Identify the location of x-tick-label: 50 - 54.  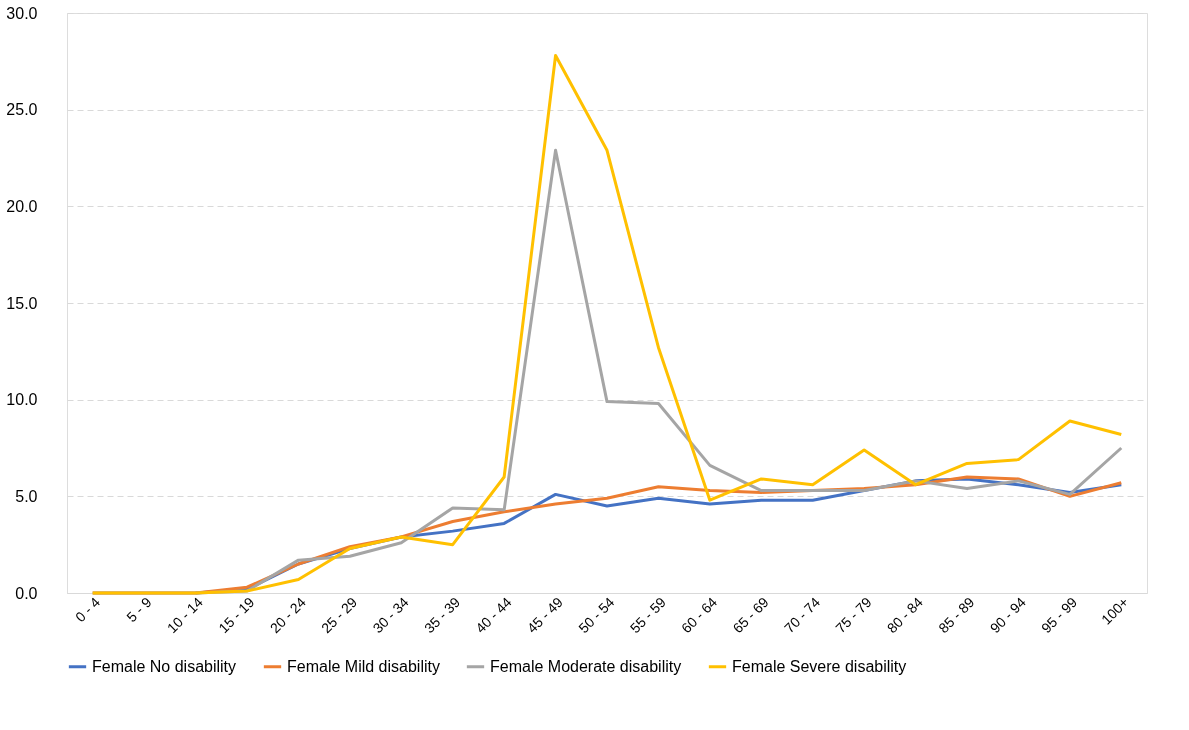
(596, 615).